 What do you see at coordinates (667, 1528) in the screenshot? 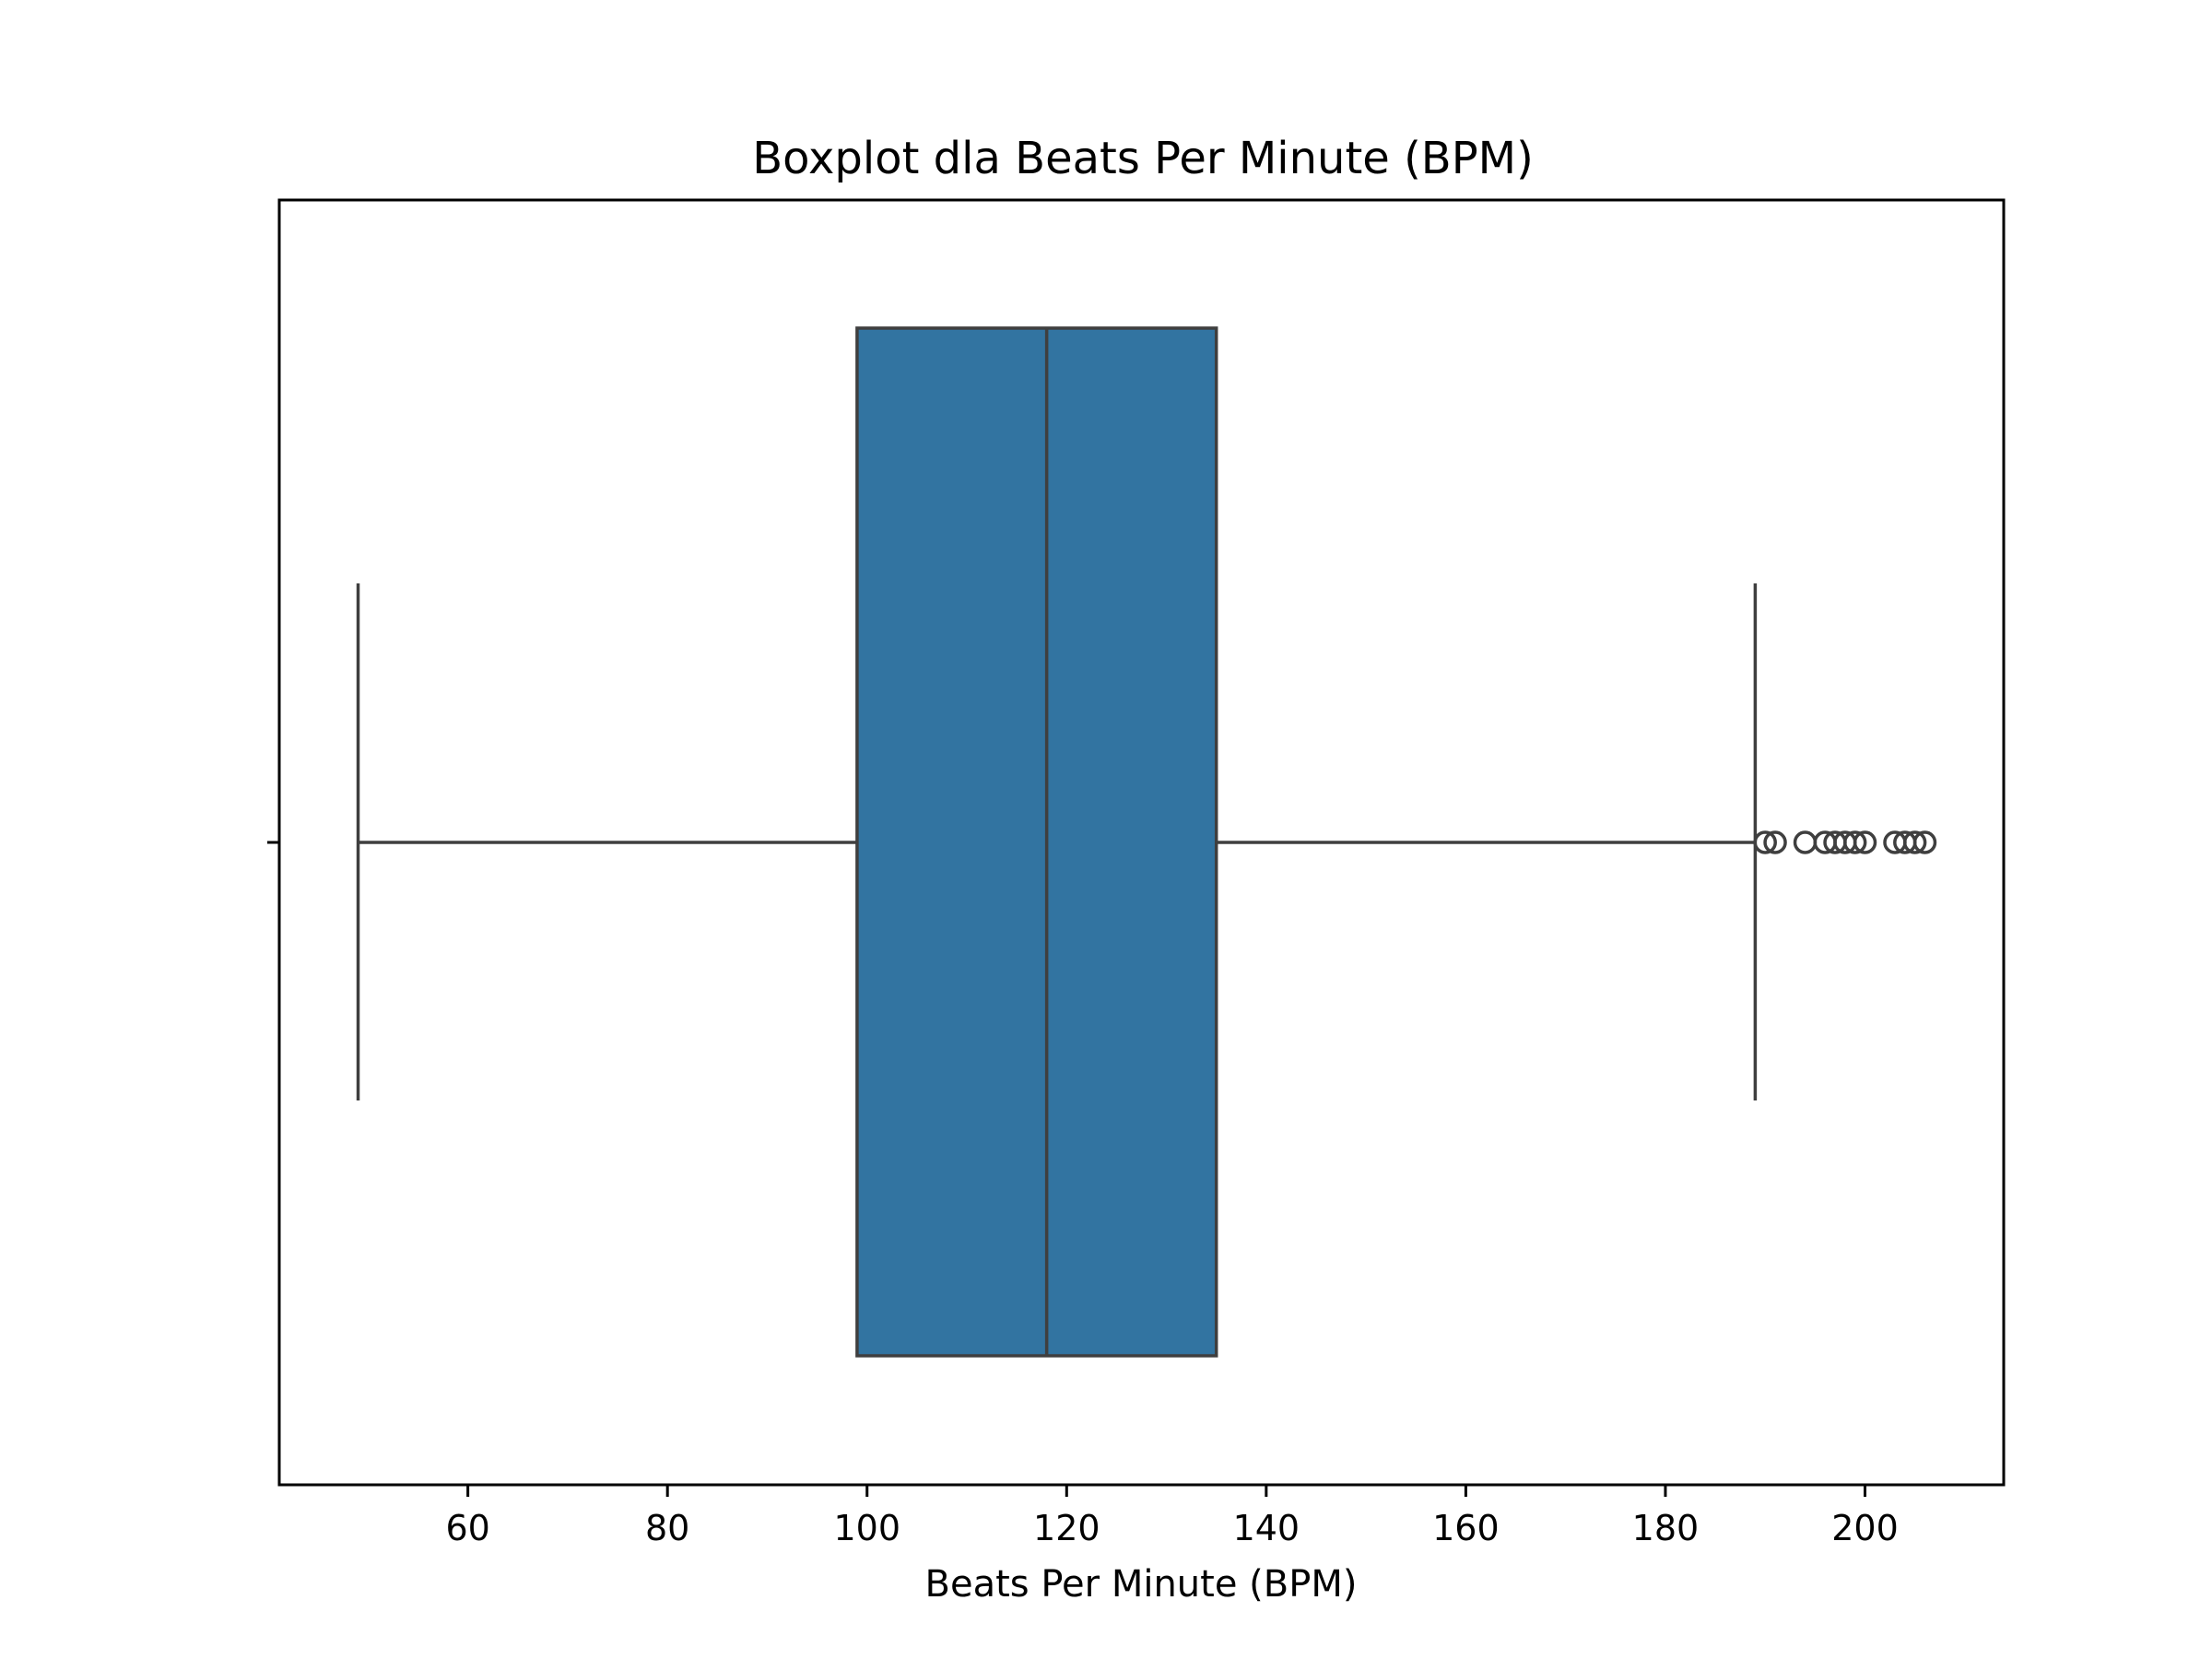
I see `x-tick-label: 80` at bounding box center [667, 1528].